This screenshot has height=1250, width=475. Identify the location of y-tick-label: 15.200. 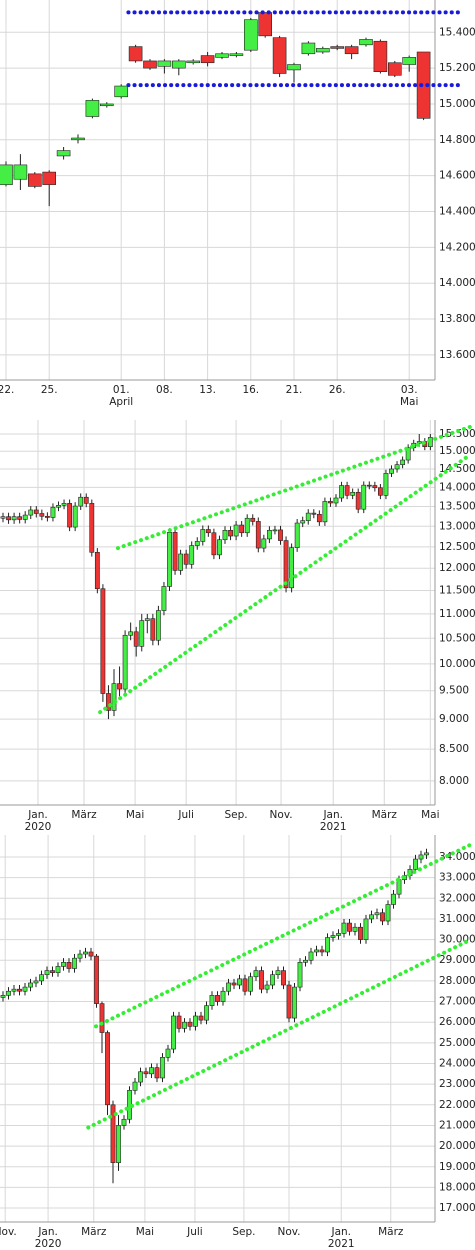
(457, 68).